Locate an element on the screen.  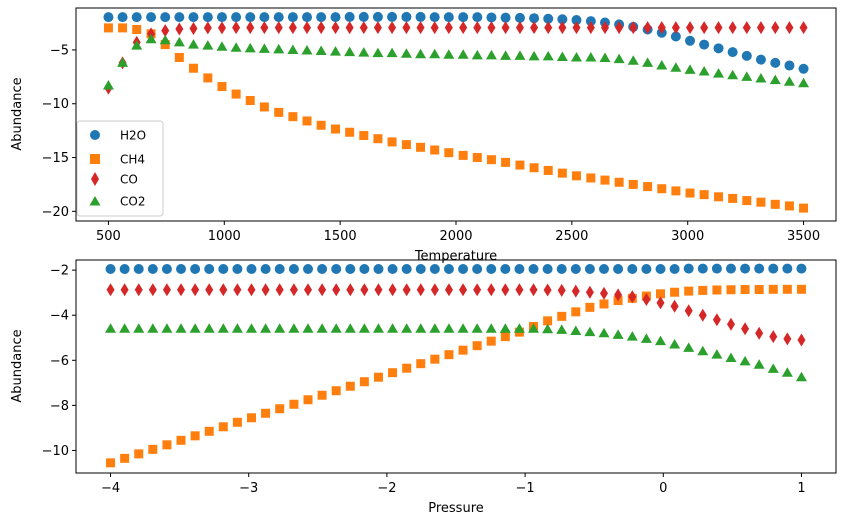
y-tick-label: −20 is located at coordinates (55, 212).